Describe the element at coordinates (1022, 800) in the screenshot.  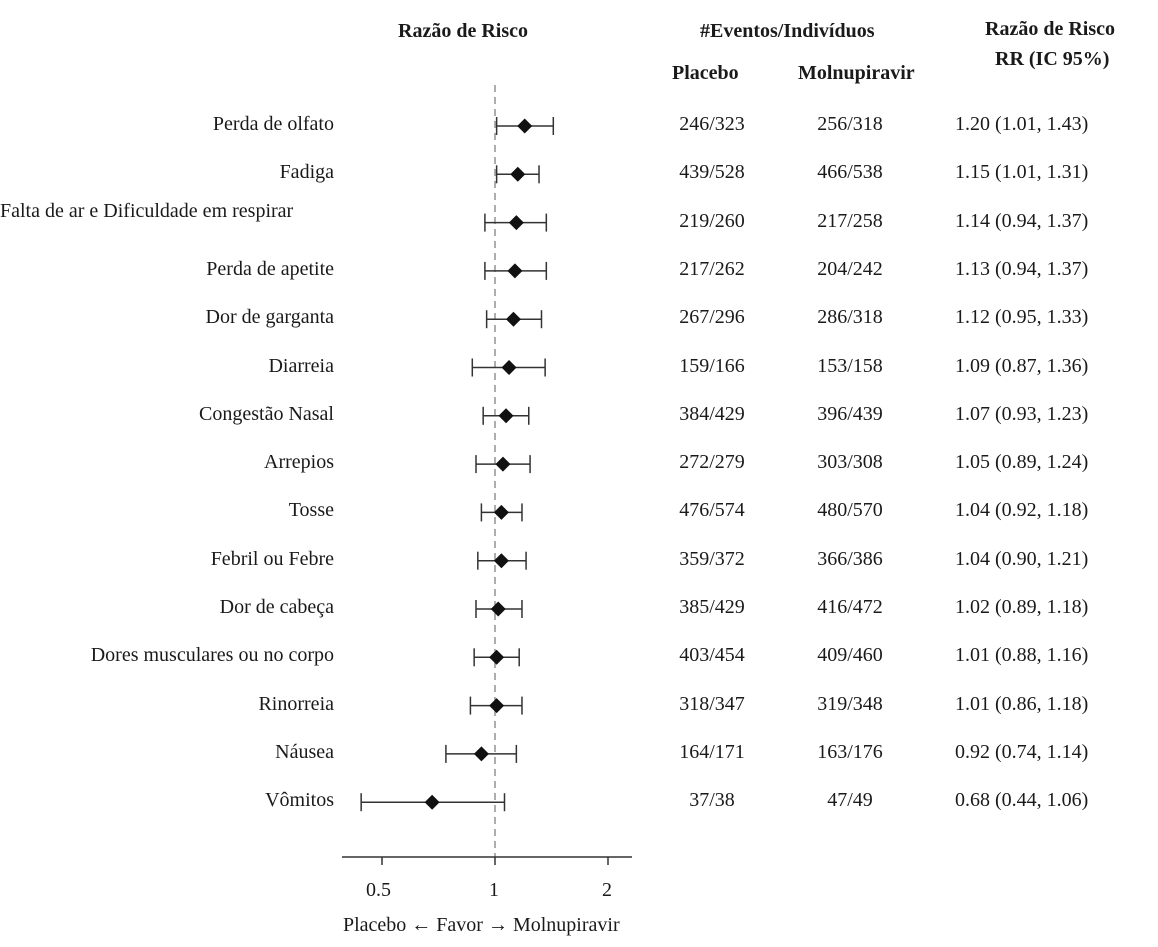
I see `risk-ratio-ci: 0.68 (0.44, 1.06)` at that location.